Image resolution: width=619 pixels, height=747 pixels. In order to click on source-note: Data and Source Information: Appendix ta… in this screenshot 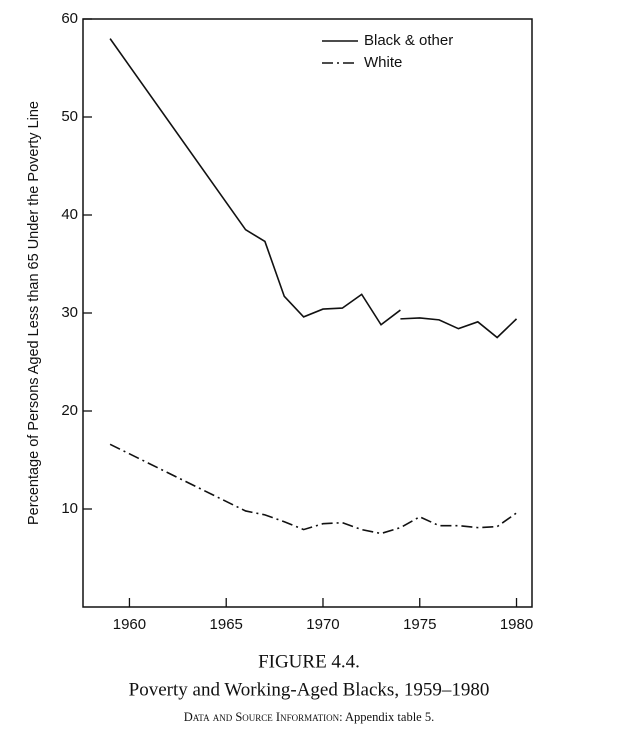, I will do `click(309, 717)`.